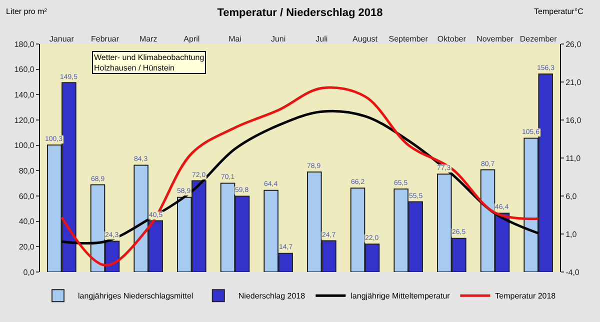 Image resolution: width=600 pixels, height=322 pixels. Describe the element at coordinates (149, 62) in the screenshot. I see `annotation: Wetter- und Klimabeobachtung Holzhausen / Hünstein` at that location.